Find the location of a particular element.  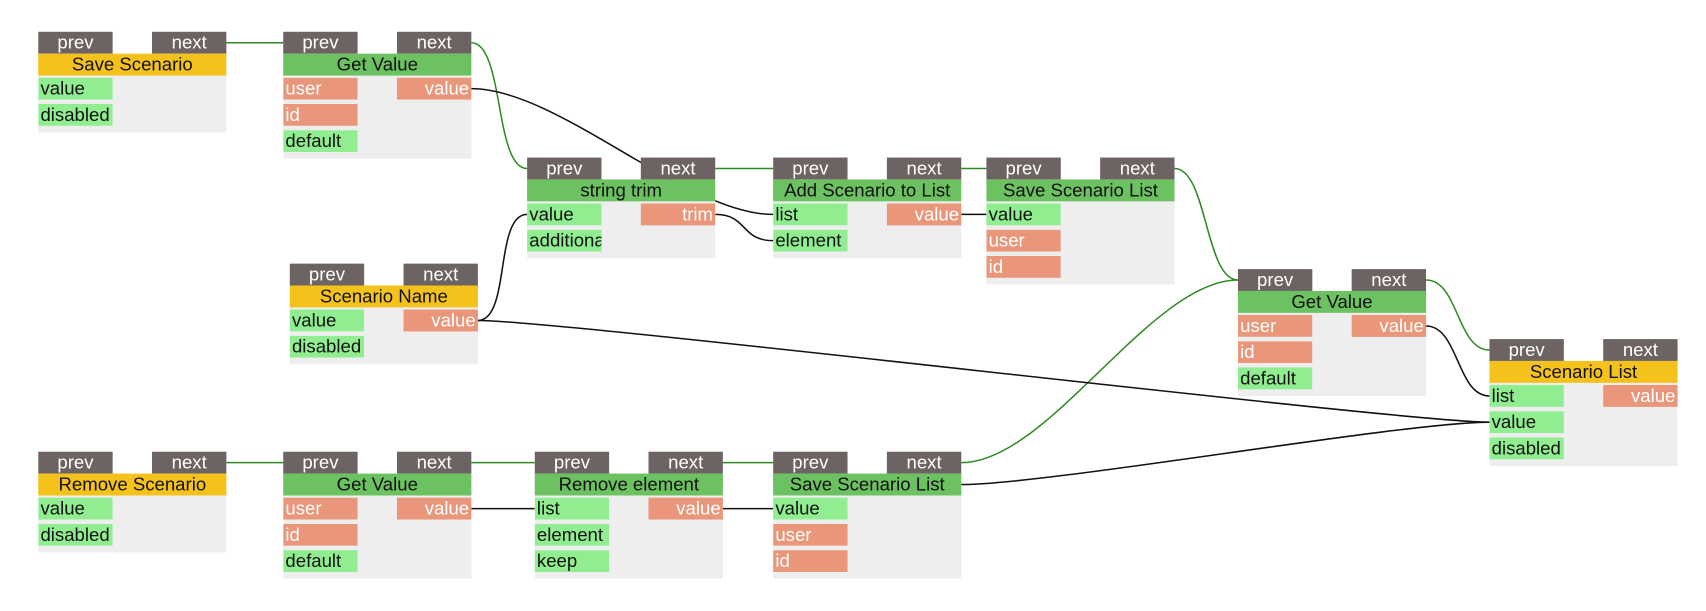

node-title: Scenario Name is located at coordinates (384, 295).